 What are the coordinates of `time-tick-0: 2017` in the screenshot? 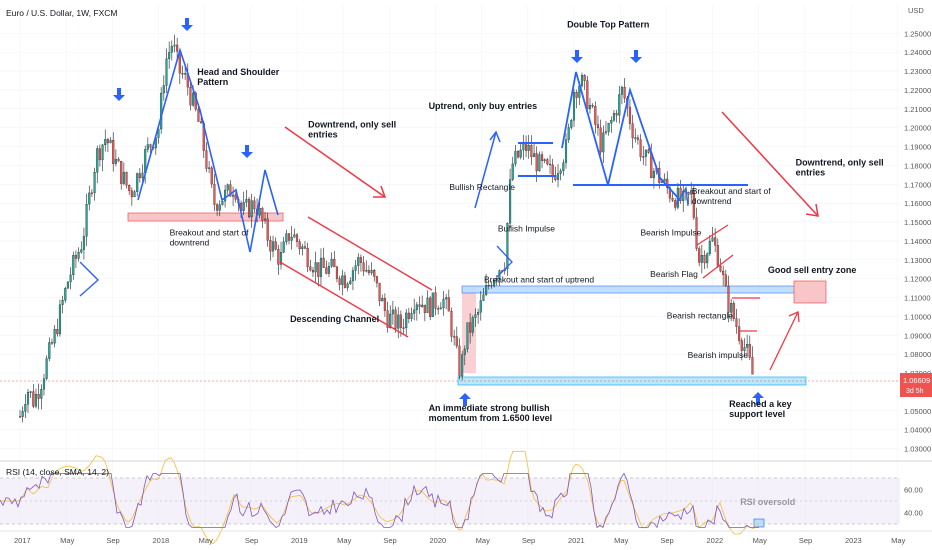 It's located at (22, 540).